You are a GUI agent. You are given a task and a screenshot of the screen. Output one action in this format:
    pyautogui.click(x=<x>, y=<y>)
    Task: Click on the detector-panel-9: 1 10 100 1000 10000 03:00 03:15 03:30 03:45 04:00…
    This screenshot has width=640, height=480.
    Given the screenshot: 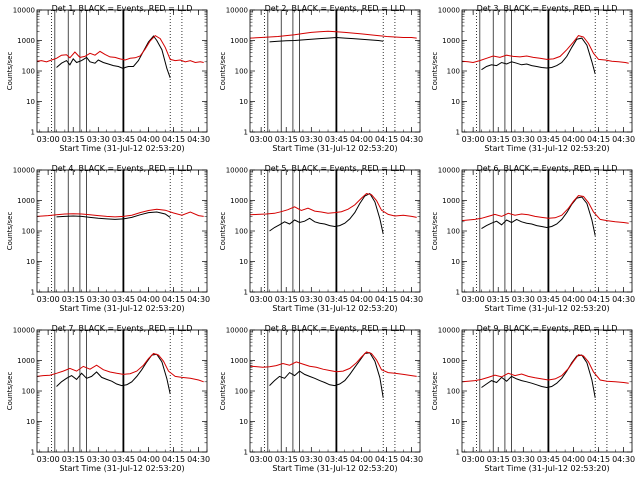 What is the action you would take?
    pyautogui.click(x=533, y=398)
    